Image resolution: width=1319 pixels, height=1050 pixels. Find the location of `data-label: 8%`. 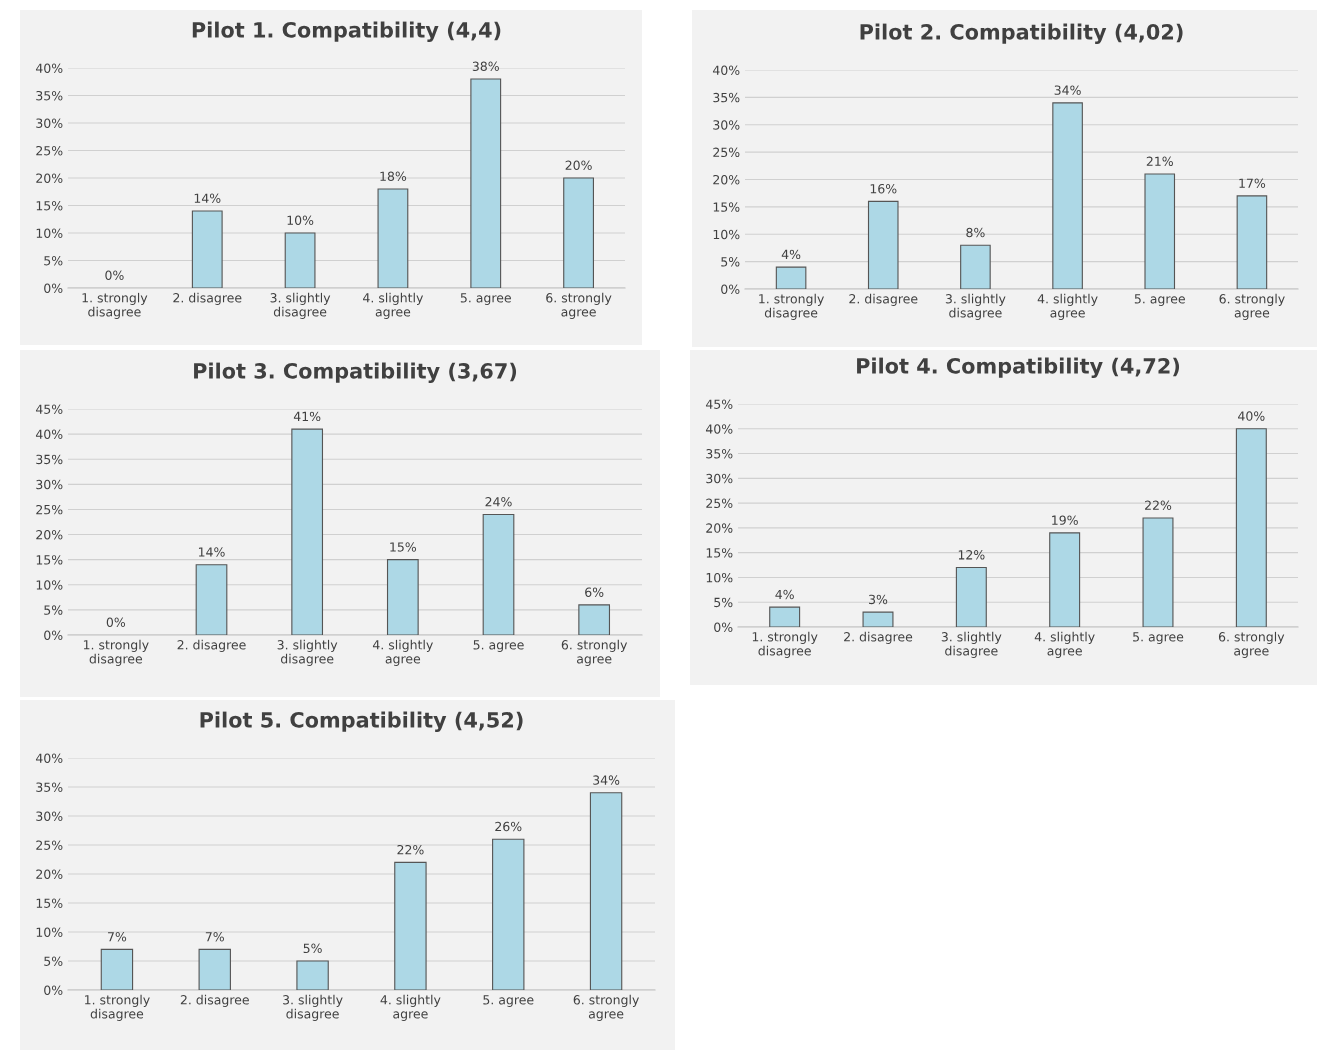

data-label: 8% is located at coordinates (975, 232).